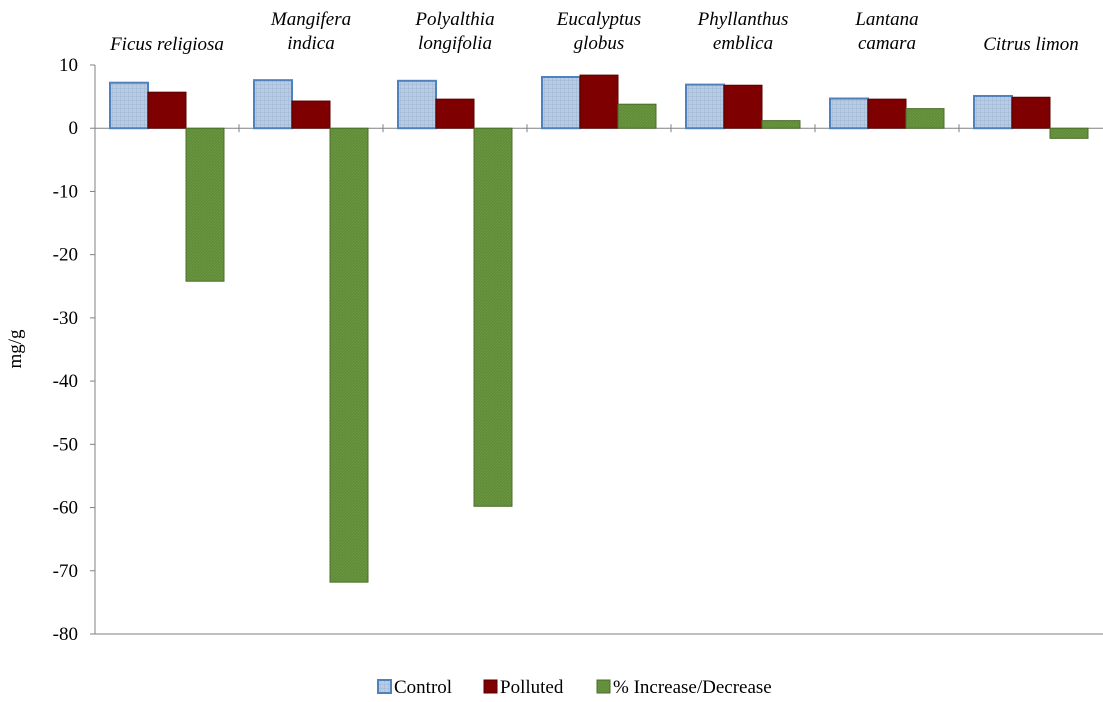  What do you see at coordinates (74, 128) in the screenshot?
I see `y-tick-label: 0` at bounding box center [74, 128].